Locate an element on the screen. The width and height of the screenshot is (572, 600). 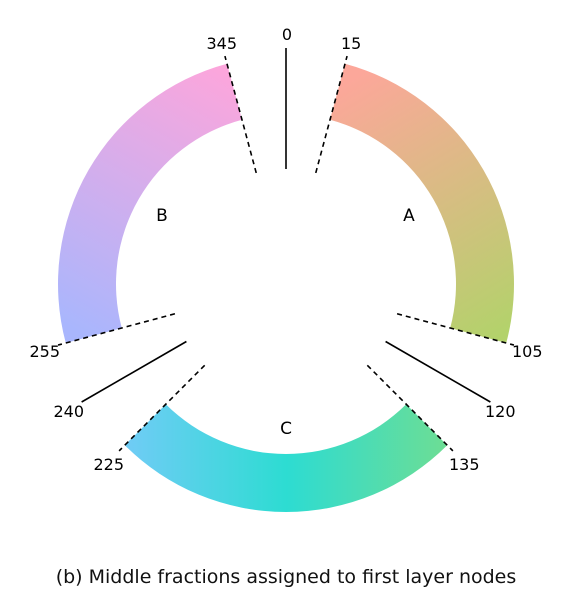
node-label-a: A is located at coordinates (409, 216).